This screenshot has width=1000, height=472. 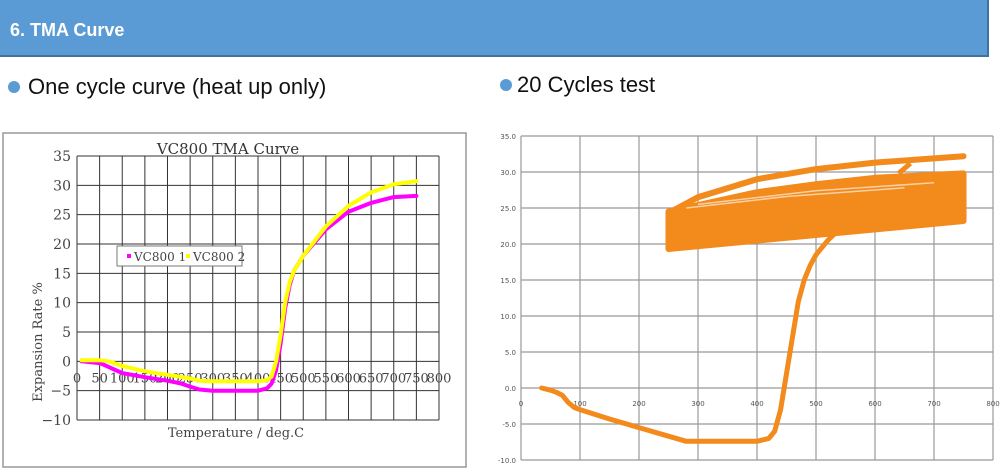 I want to click on y-tick-label: 30.0, so click(x=508, y=173).